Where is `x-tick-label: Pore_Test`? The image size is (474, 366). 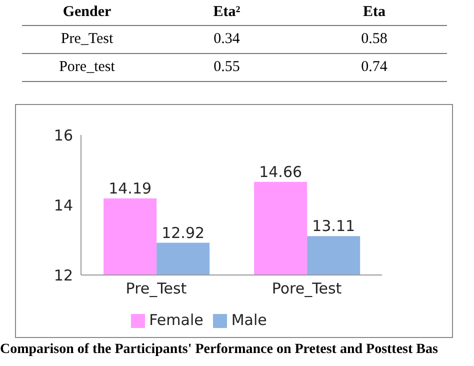
x-tick-label: Pore_Test is located at coordinates (307, 289).